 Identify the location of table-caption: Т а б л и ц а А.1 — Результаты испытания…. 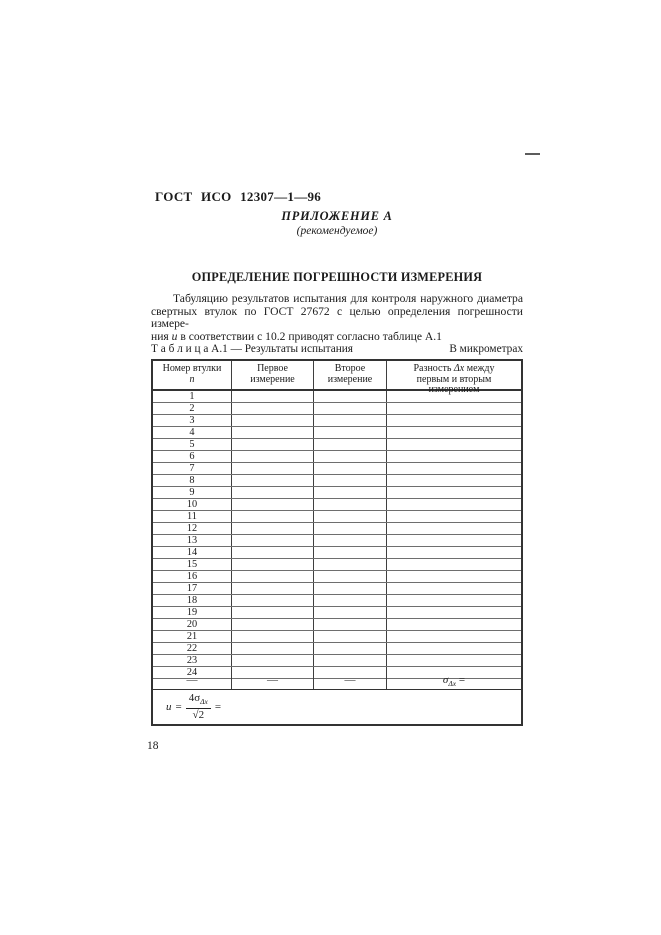
(337, 349).